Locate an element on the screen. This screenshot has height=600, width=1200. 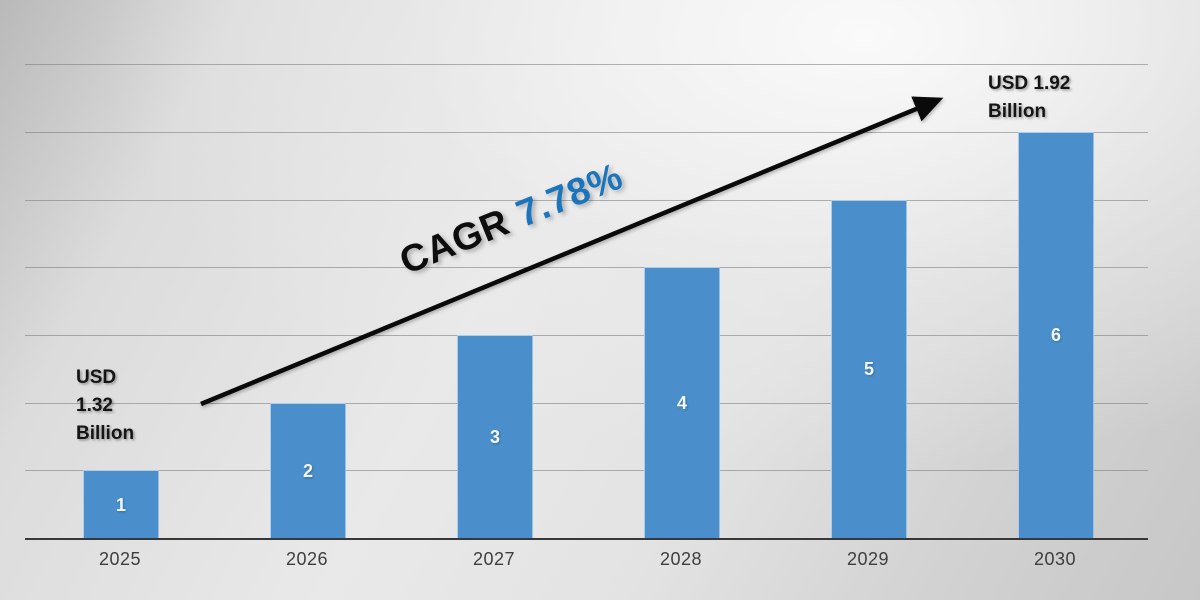
end-value-annotation: USD 1.92 Billion is located at coordinates (1029, 98).